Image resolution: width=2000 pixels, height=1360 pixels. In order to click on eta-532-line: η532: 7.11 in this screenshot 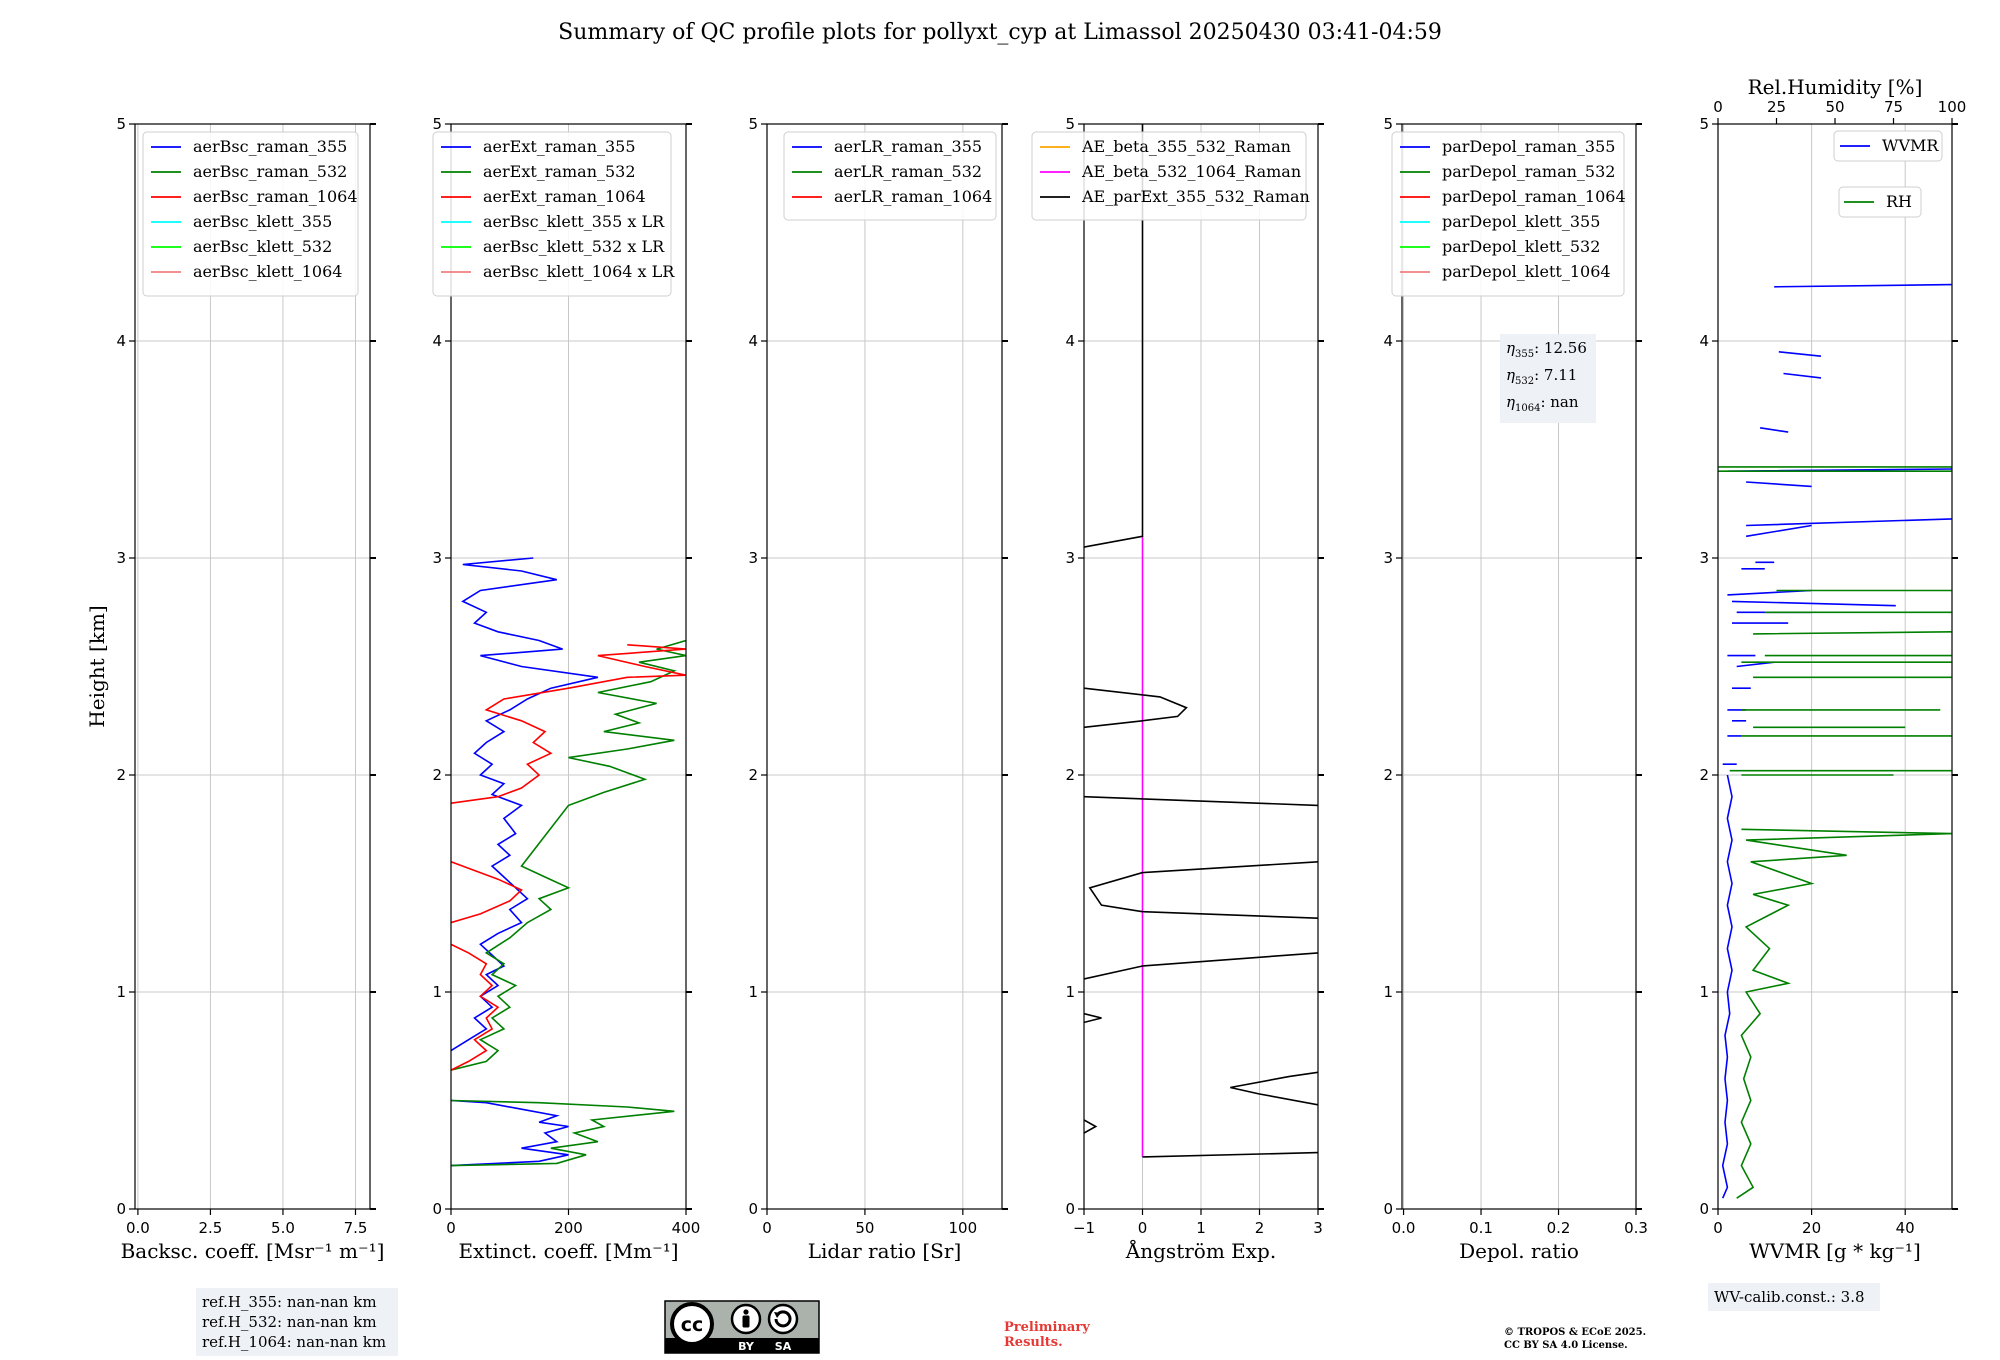, I will do `click(1542, 376)`.